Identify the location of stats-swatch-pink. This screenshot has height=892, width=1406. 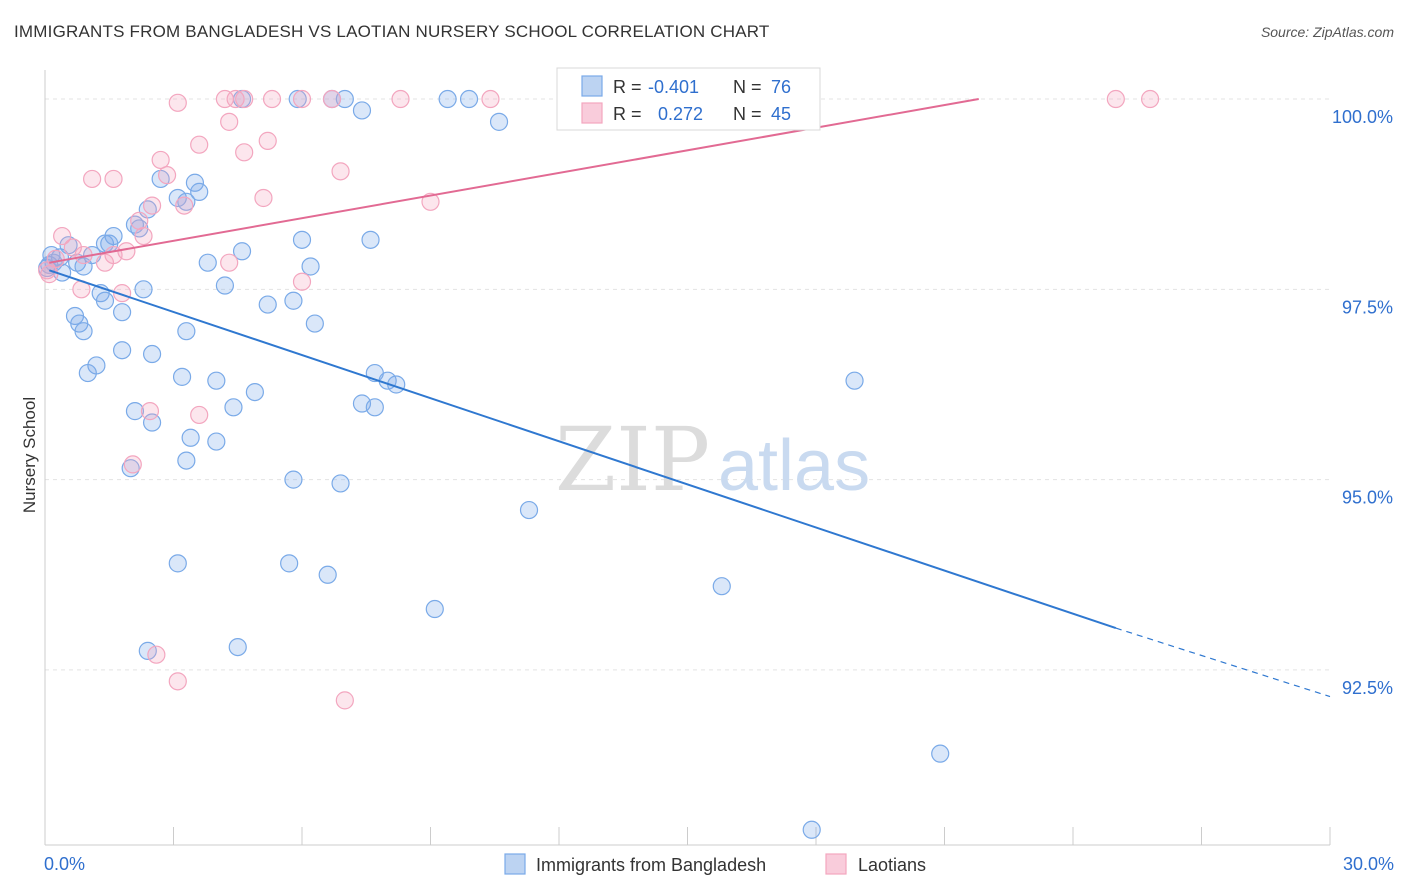
(592, 113).